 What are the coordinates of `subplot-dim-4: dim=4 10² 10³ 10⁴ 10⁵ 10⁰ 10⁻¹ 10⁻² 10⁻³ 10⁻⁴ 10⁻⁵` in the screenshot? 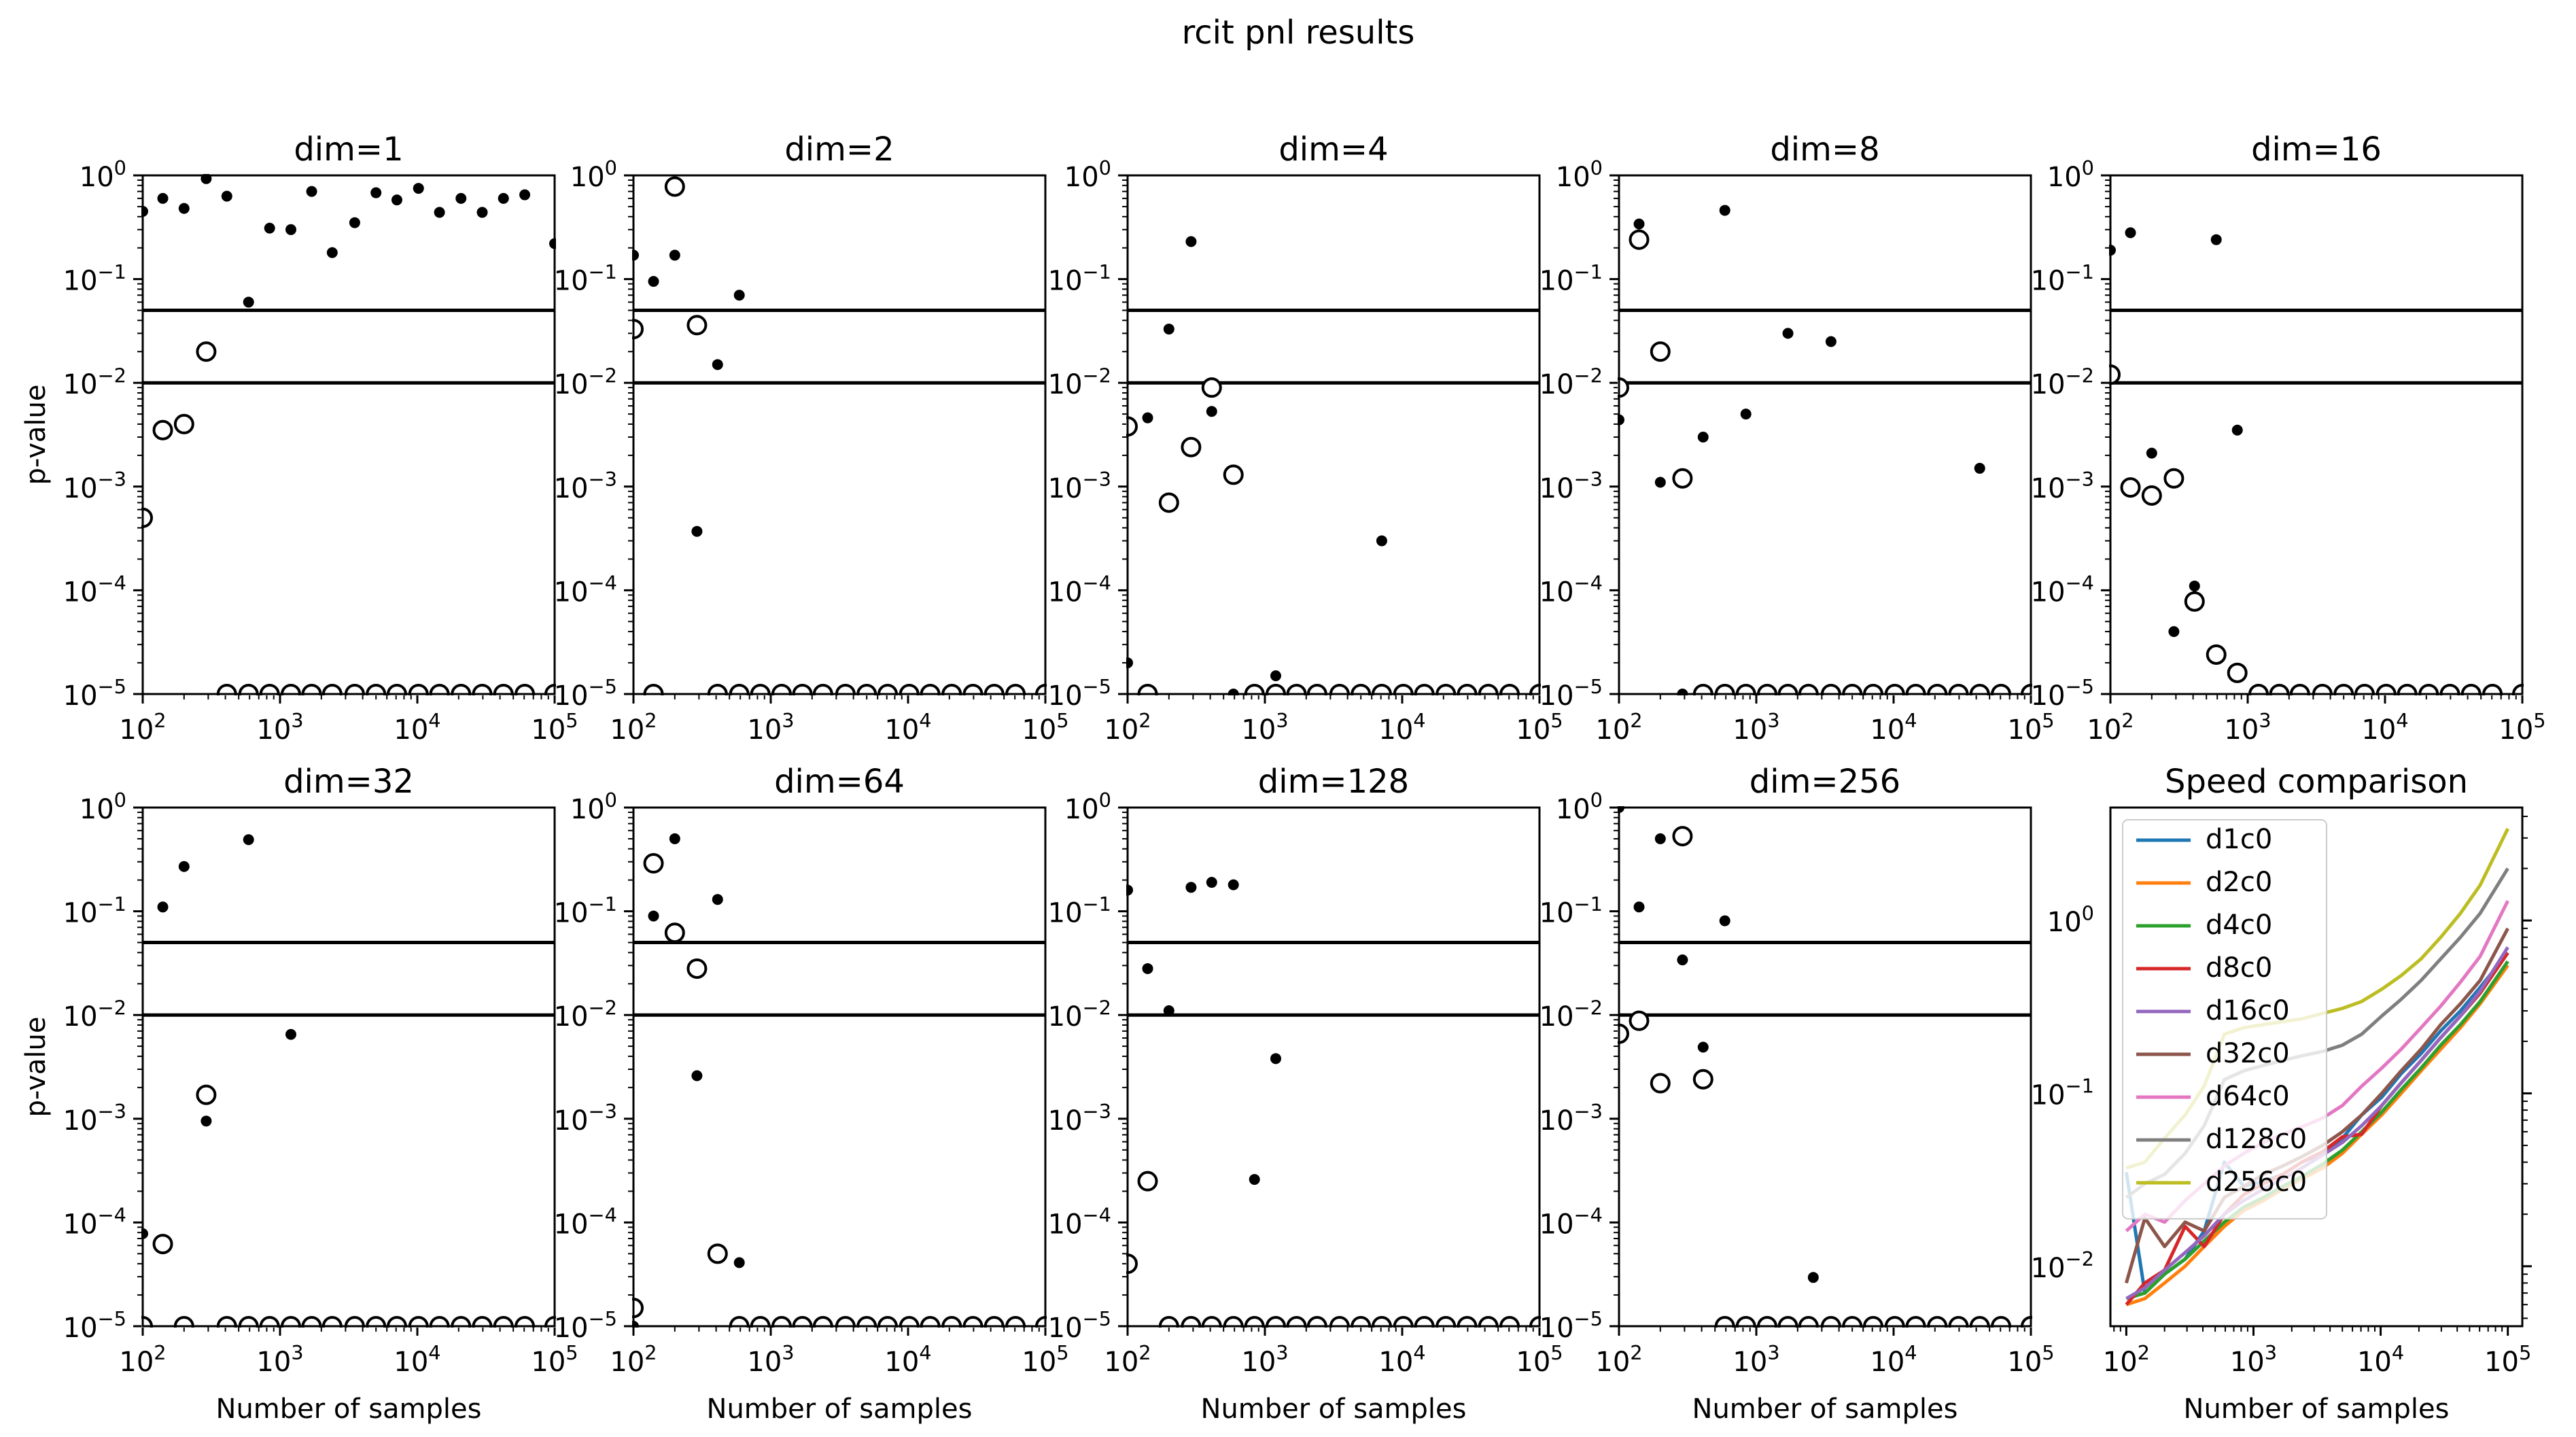 It's located at (1305, 438).